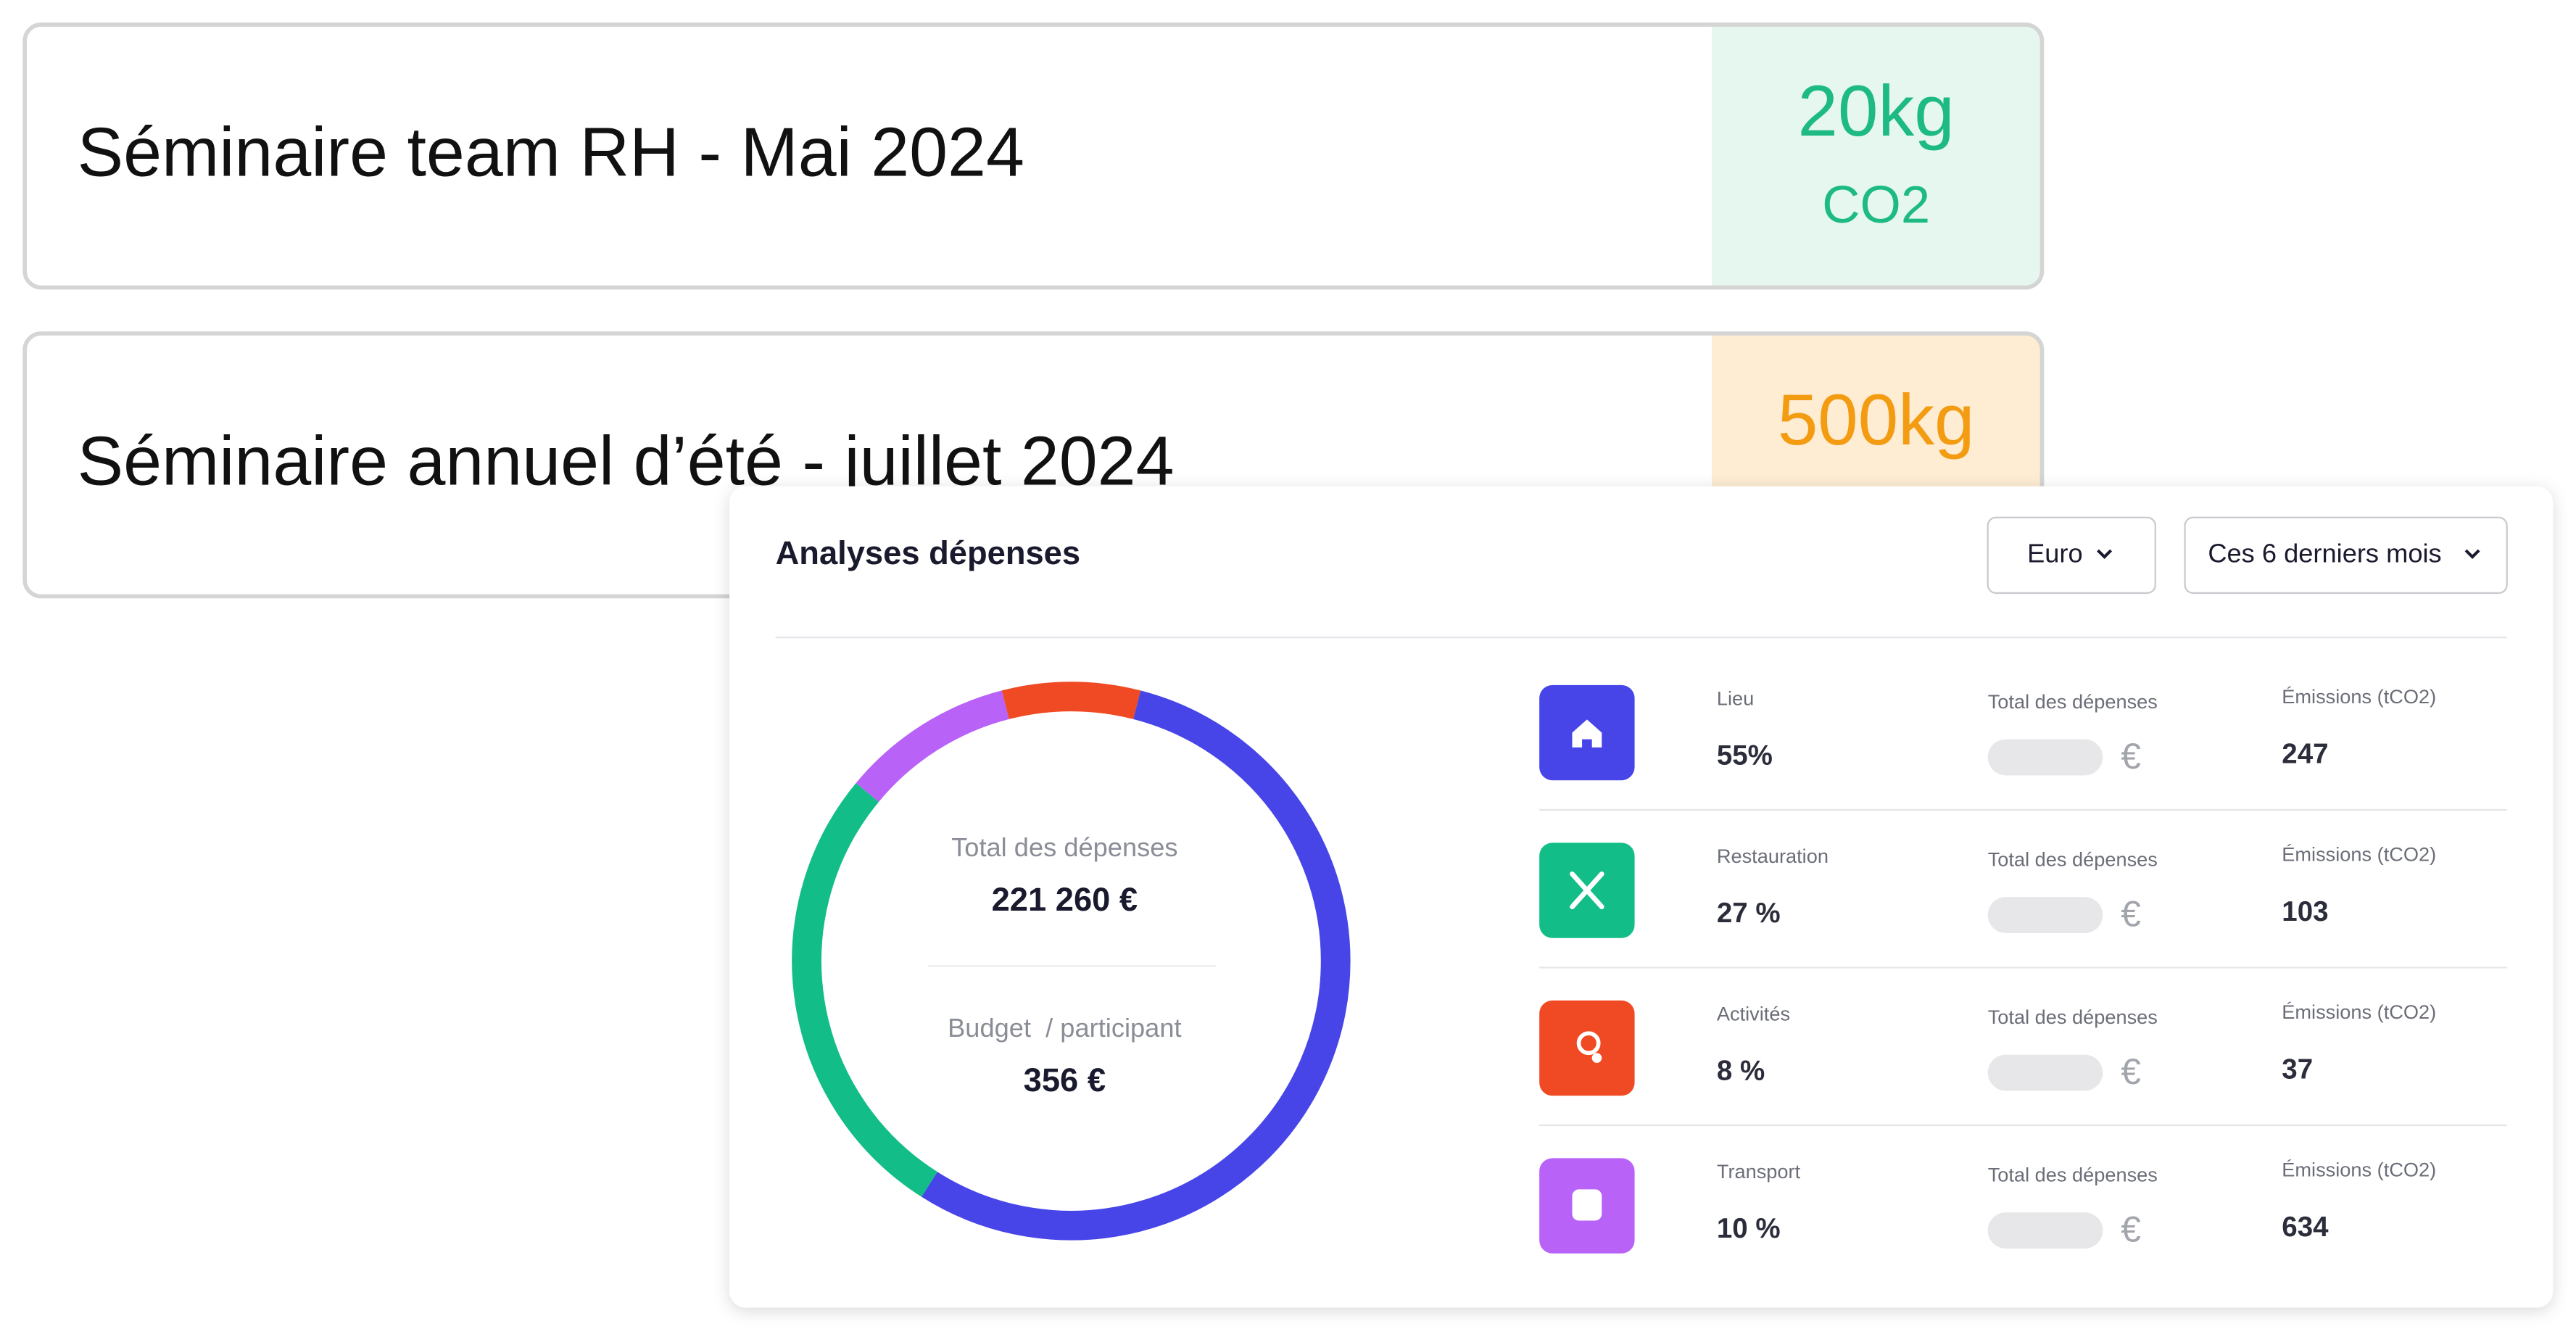 The height and width of the screenshot is (1329, 2576). What do you see at coordinates (2324, 553) in the screenshot?
I see `dropdown-text: Ces 6 derniers mois` at bounding box center [2324, 553].